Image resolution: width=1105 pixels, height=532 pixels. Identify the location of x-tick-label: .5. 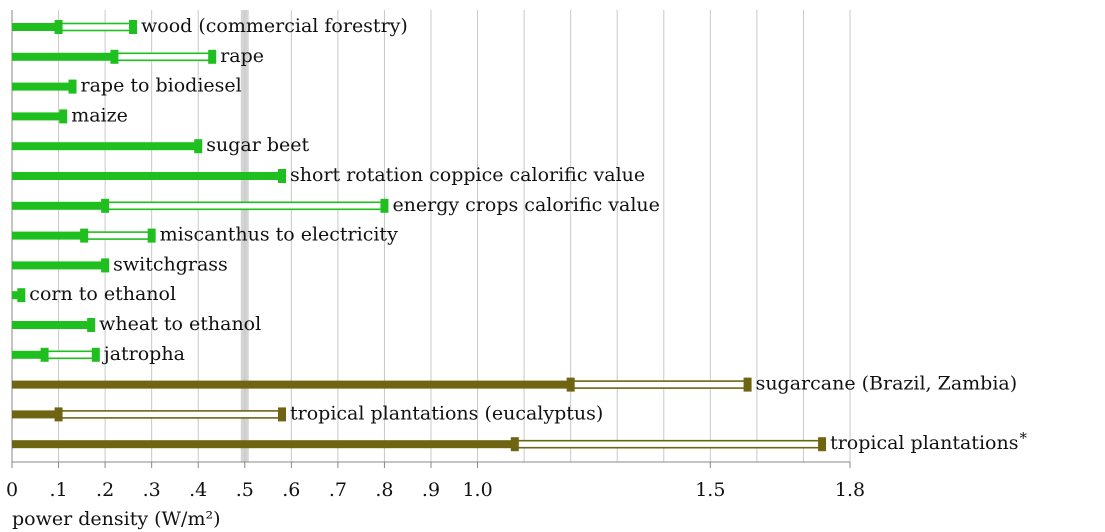
(245, 490).